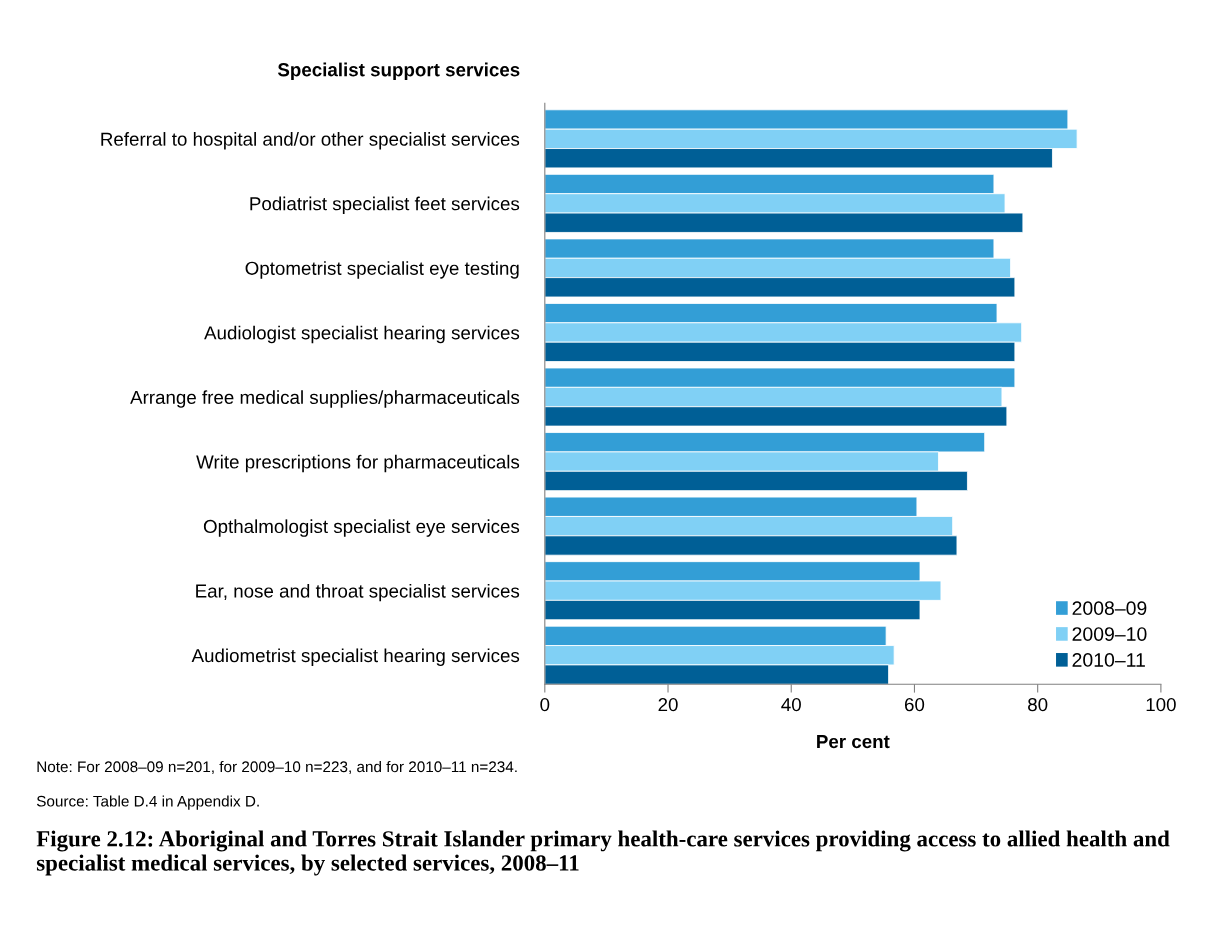 The image size is (1208, 931). I want to click on y-tick-label: Optometrist specialist eye testing, so click(382, 270).